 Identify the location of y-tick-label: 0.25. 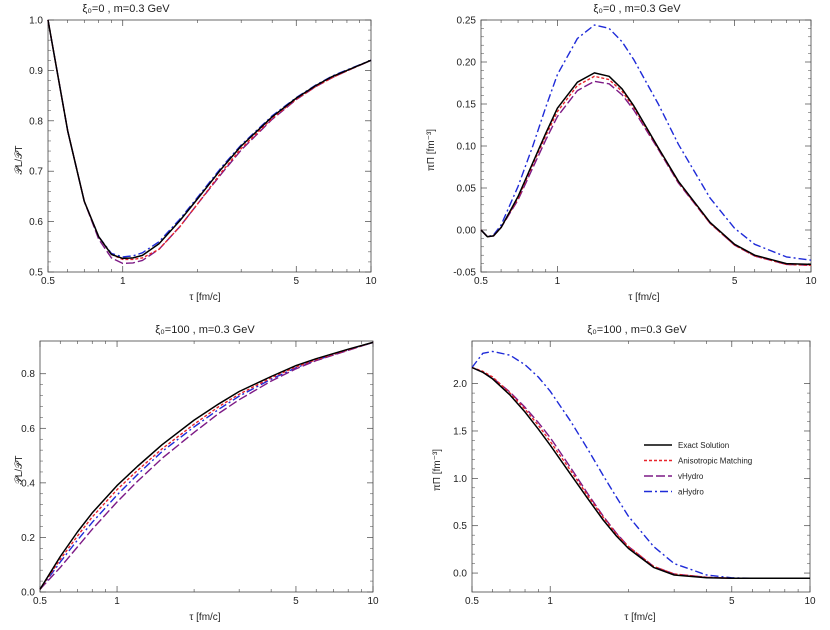
(467, 21).